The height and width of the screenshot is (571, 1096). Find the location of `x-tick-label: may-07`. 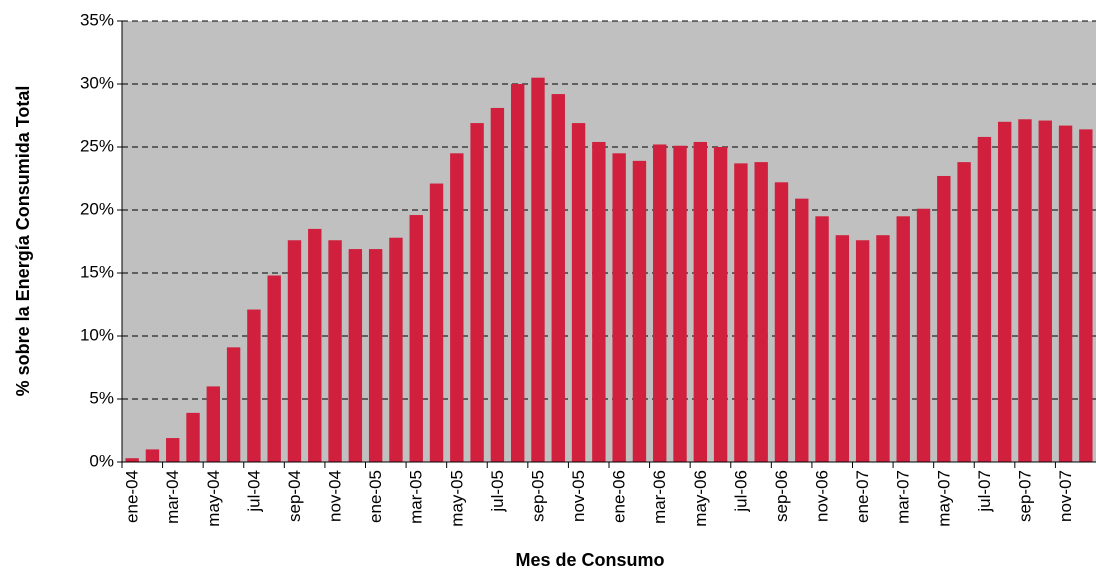

x-tick-label: may-07 is located at coordinates (943, 498).